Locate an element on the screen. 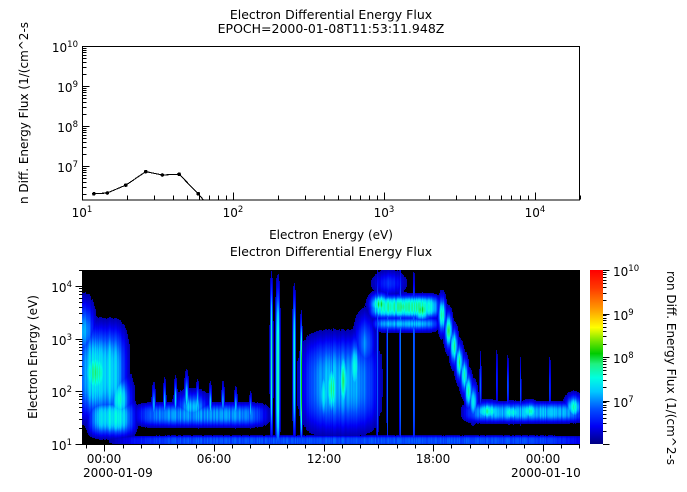  y-tick-label: 107 is located at coordinates (67, 167).